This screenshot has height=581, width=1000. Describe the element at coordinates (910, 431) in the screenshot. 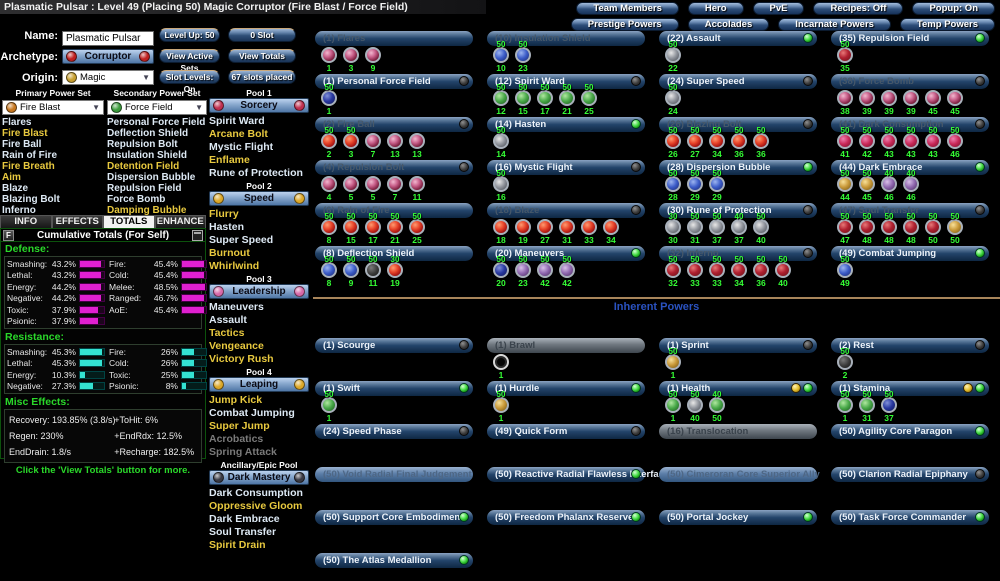

I see `power-bar-50-agility-core-paragon: (50) Agility Core Paragon` at that location.